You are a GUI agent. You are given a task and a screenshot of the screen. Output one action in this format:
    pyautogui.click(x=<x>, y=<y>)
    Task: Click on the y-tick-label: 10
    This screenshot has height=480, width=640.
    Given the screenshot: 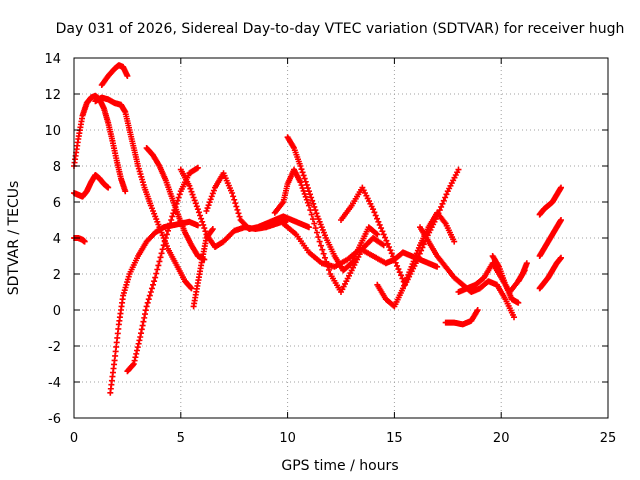 What is the action you would take?
    pyautogui.click(x=52, y=131)
    